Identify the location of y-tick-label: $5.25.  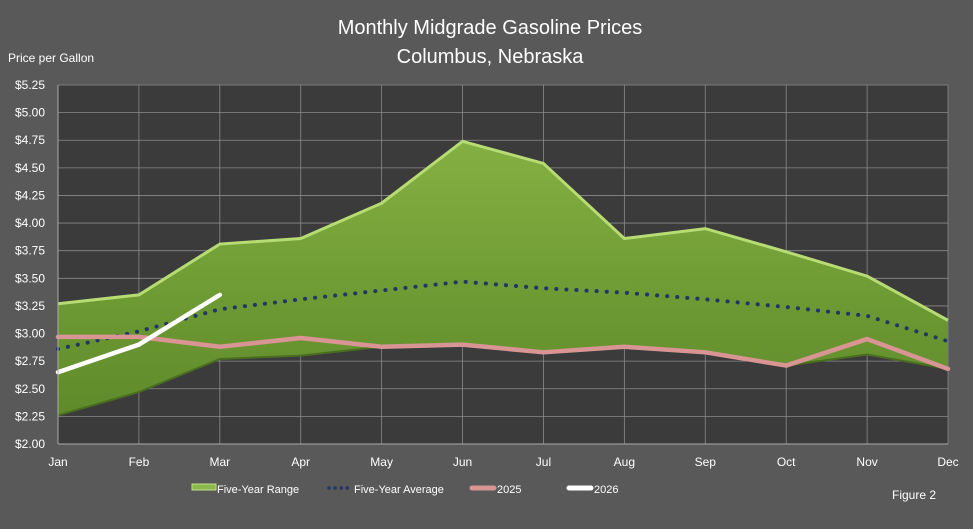
(30, 85).